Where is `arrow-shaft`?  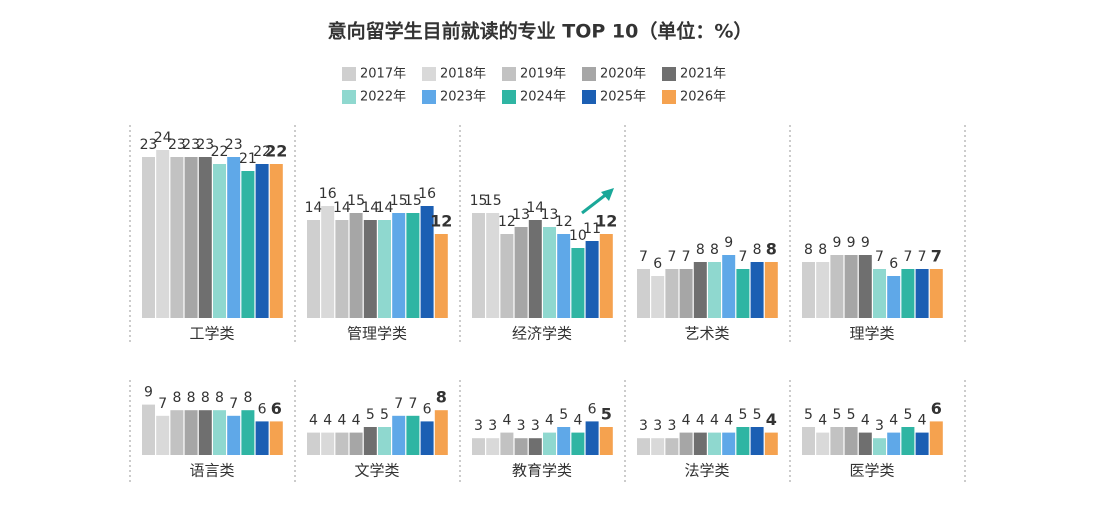
arrow-shaft is located at coordinates (595, 203).